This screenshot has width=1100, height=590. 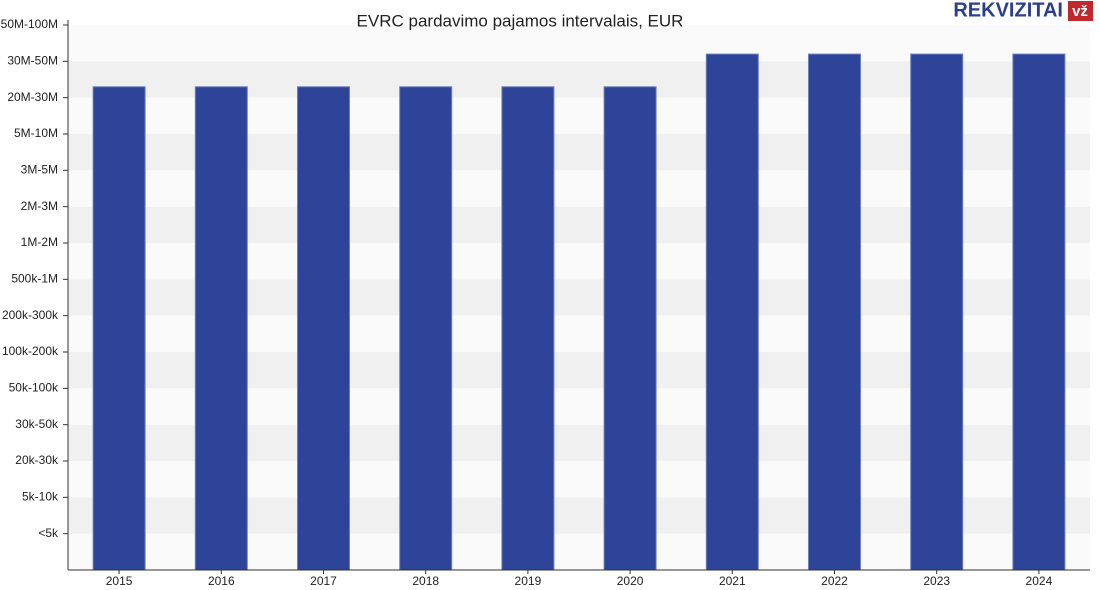 What do you see at coordinates (39, 170) in the screenshot?
I see `y-tick-label: 3M-5M` at bounding box center [39, 170].